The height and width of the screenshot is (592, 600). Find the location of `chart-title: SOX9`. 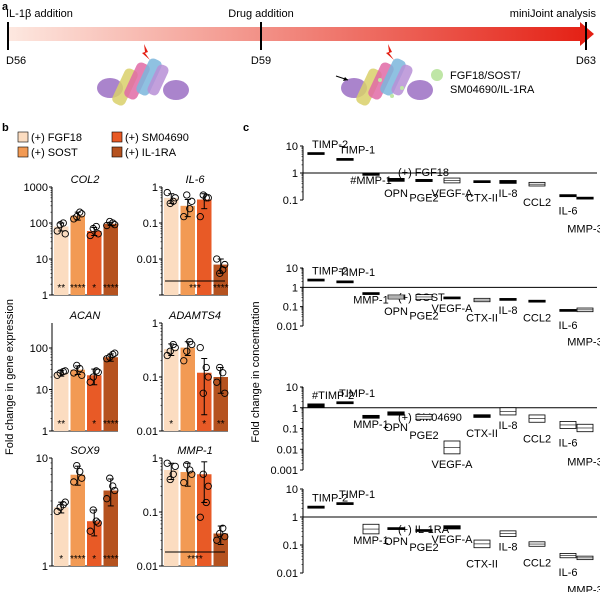

chart-title: SOX9 is located at coordinates (84, 451).